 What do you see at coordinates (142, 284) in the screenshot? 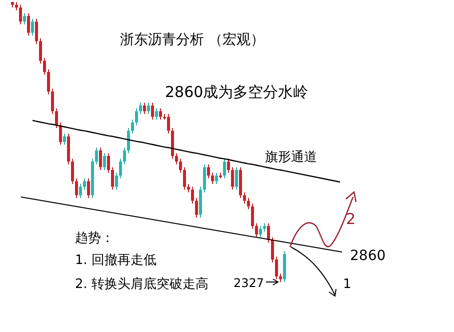
I see `annotation: 2. 转换头肩底突破走高` at bounding box center [142, 284].